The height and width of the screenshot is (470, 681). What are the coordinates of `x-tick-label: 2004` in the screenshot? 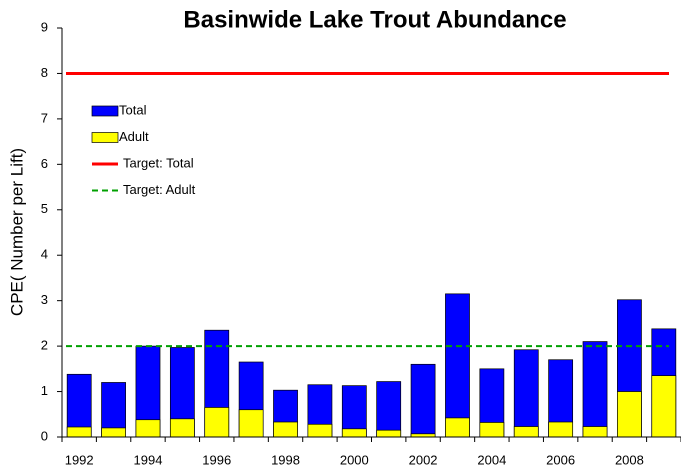 It's located at (491, 459).